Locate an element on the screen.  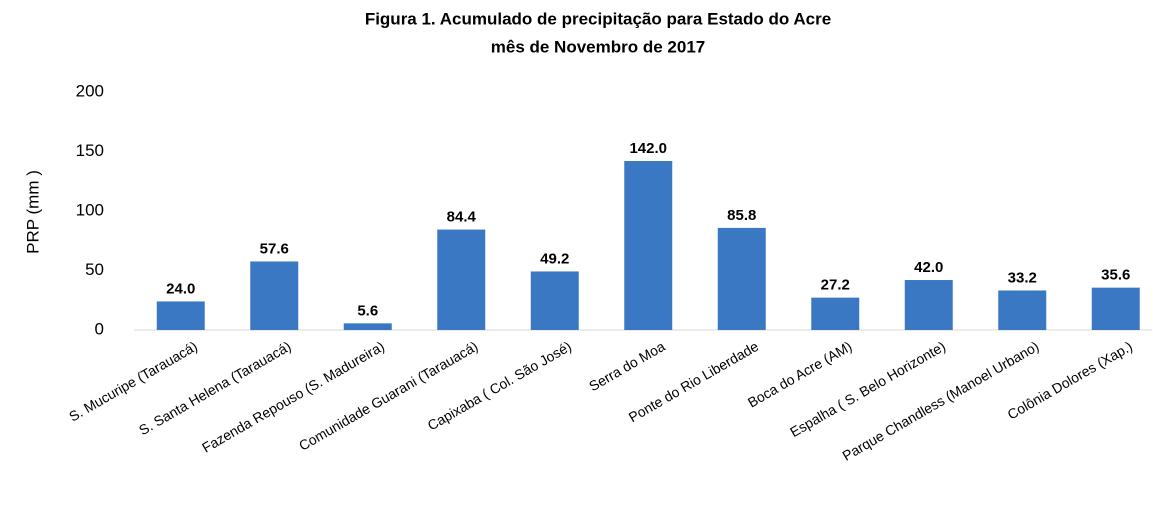
y-tick-label: 0 is located at coordinates (99, 328).